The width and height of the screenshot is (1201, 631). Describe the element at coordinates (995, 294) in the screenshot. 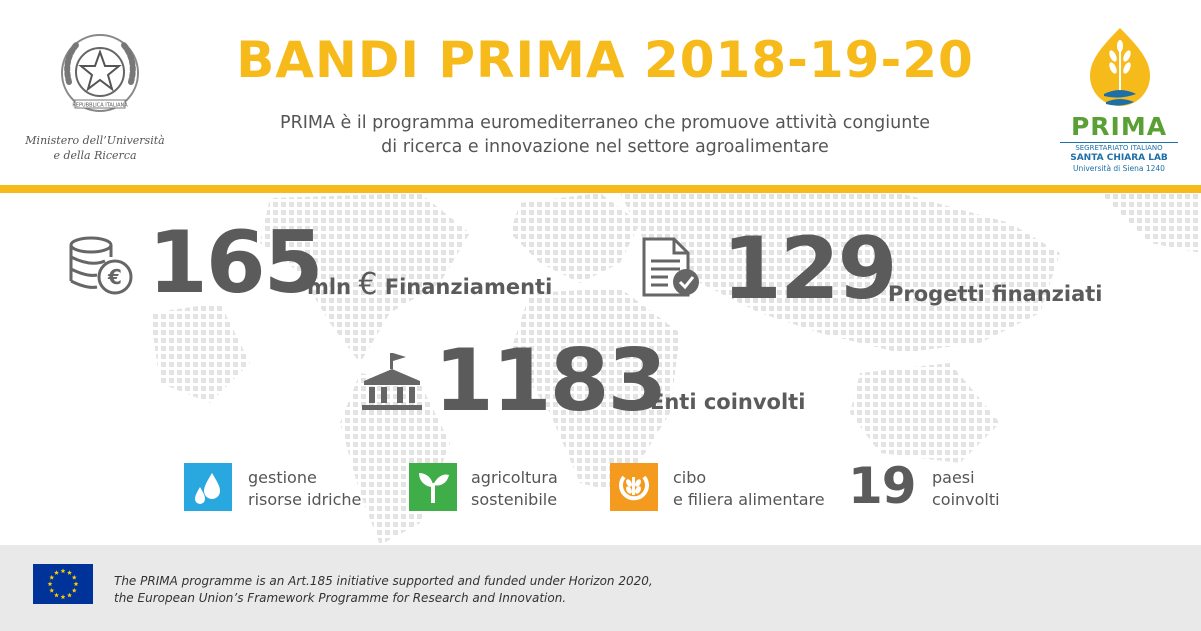

I see `projects-label: Progetti finanziati` at that location.